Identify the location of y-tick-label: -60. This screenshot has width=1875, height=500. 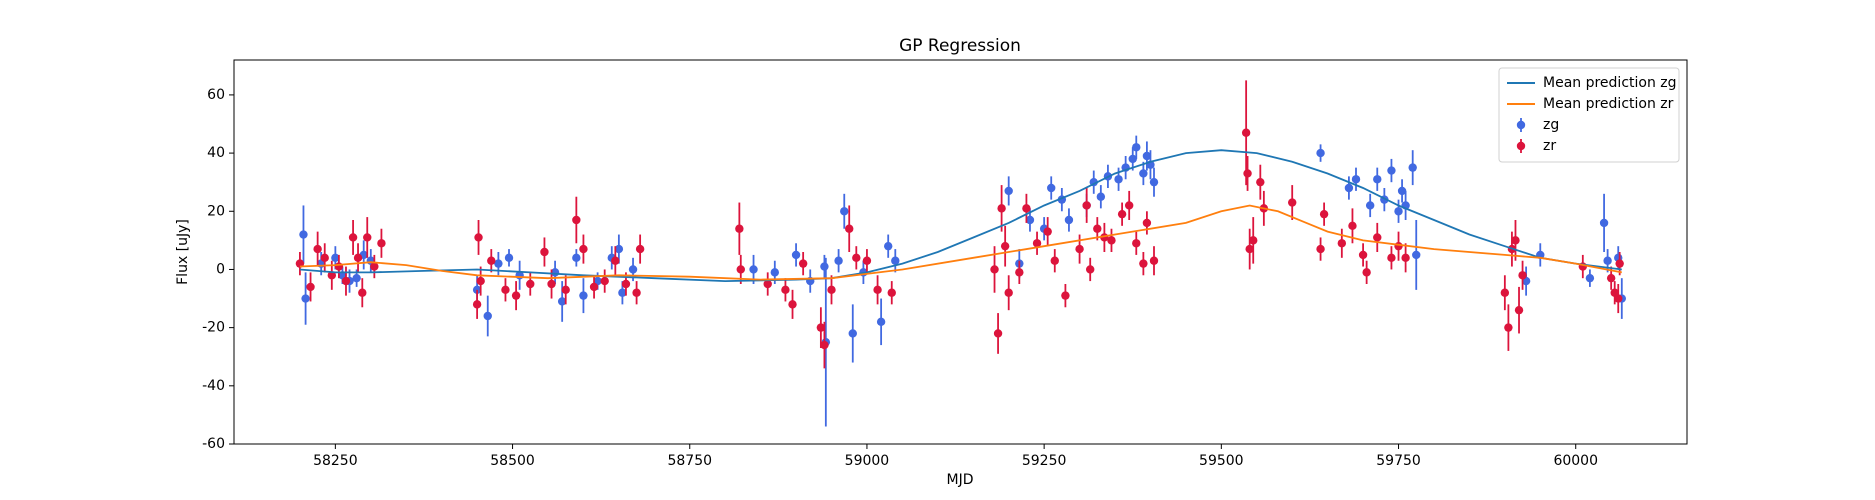
(213, 444).